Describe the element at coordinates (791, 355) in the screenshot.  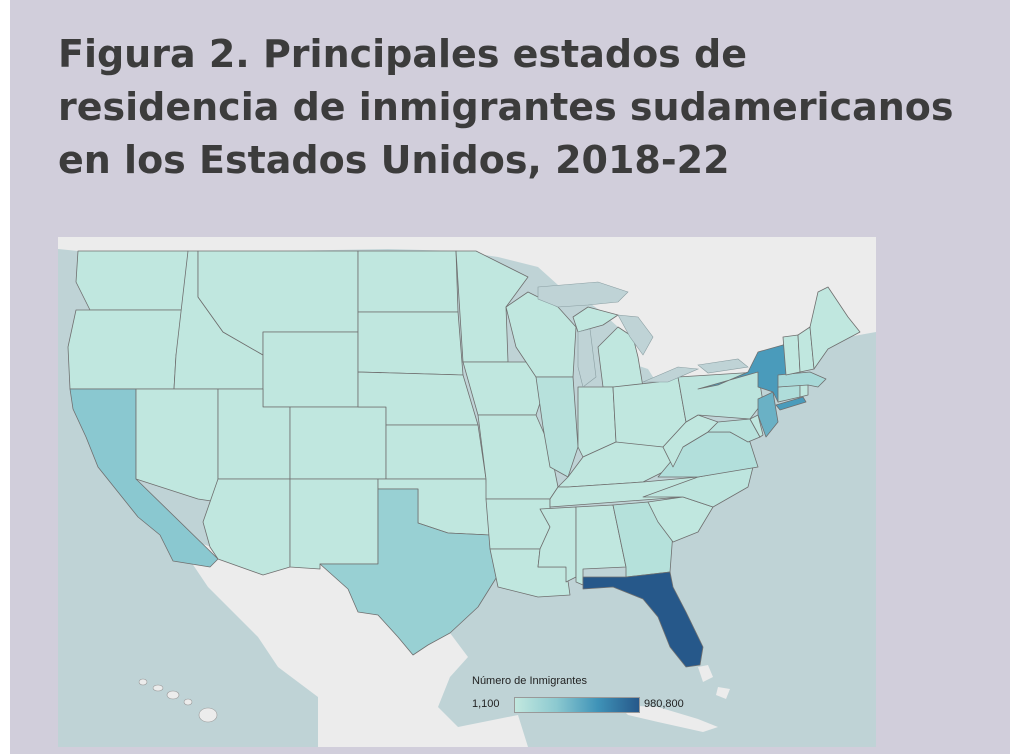
I see `state-vermont` at that location.